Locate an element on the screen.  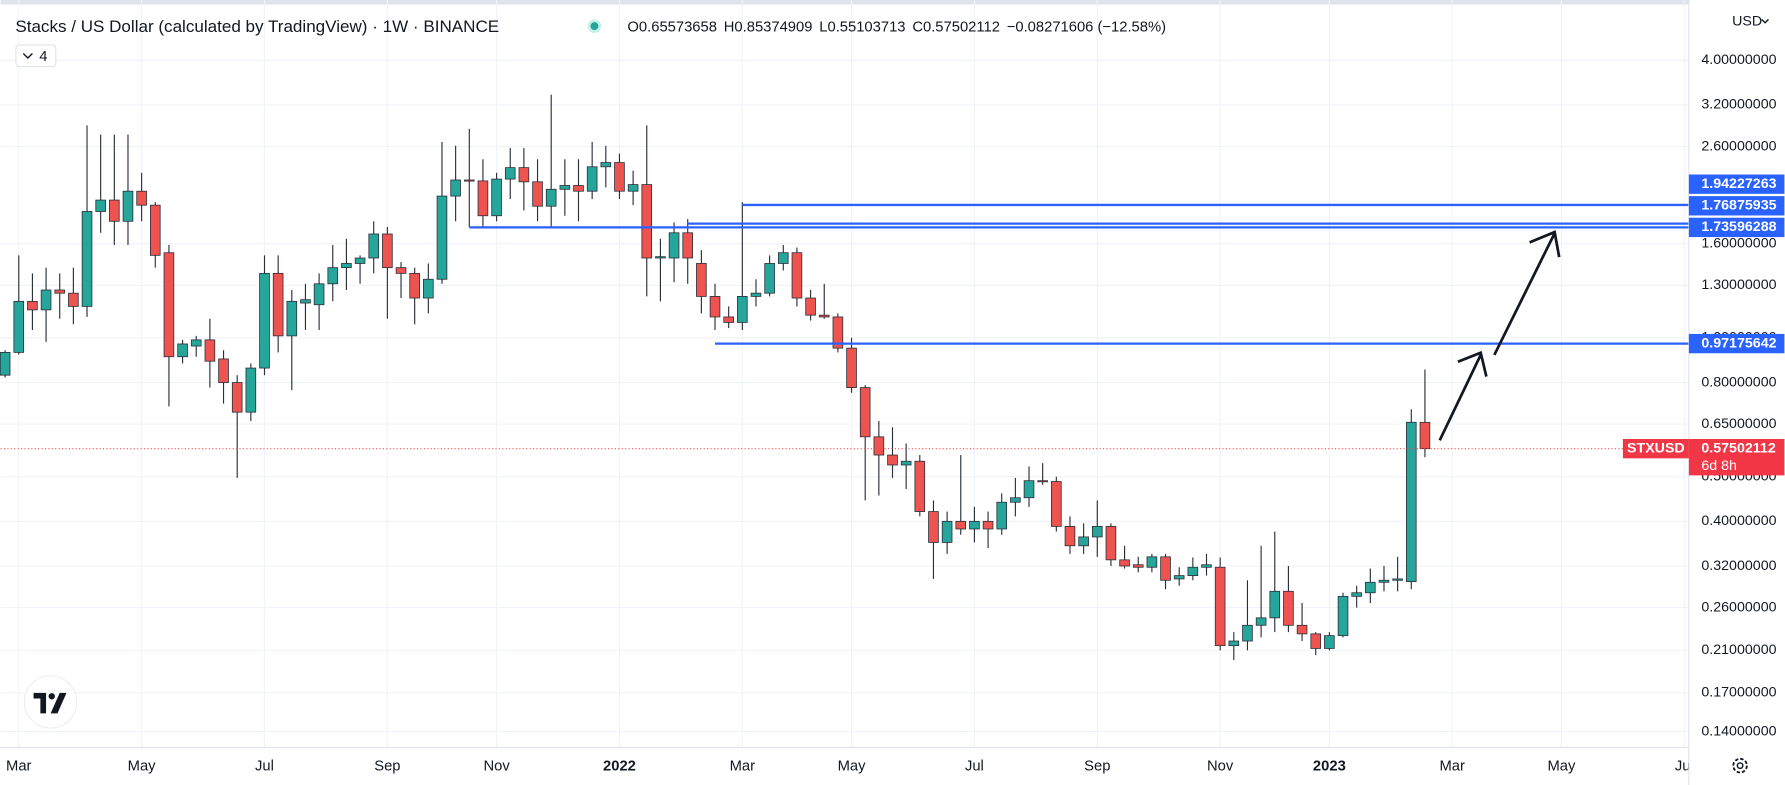
y-tick-label: 0.14000000 is located at coordinates (1738, 731).